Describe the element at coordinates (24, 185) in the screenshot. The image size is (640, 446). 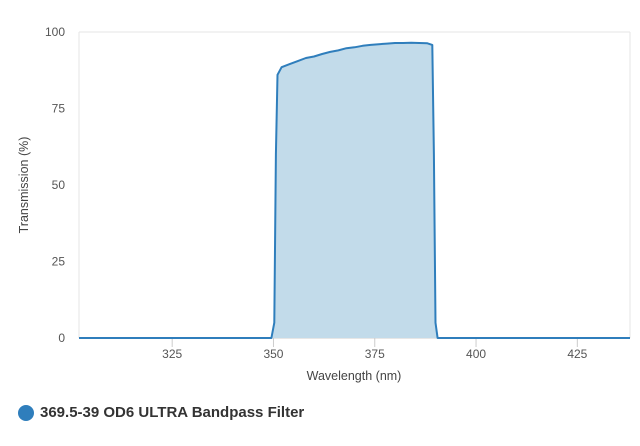
I see `y-axis-title: Transmission (%)` at that location.